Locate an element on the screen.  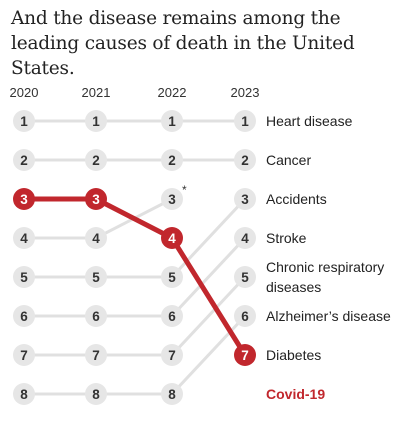
rank-marker-stroke-2023 is located at coordinates (245, 199).